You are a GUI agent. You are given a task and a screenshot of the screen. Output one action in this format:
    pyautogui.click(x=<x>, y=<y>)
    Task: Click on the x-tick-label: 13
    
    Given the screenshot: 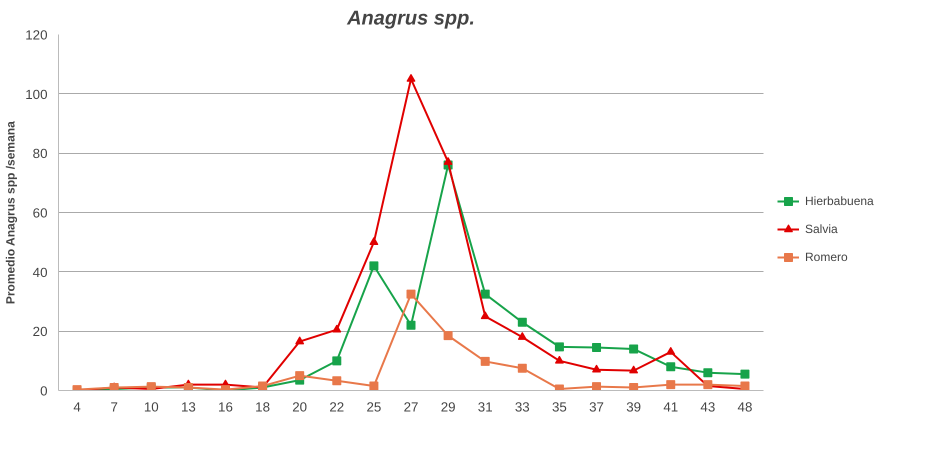 What is the action you would take?
    pyautogui.click(x=188, y=407)
    